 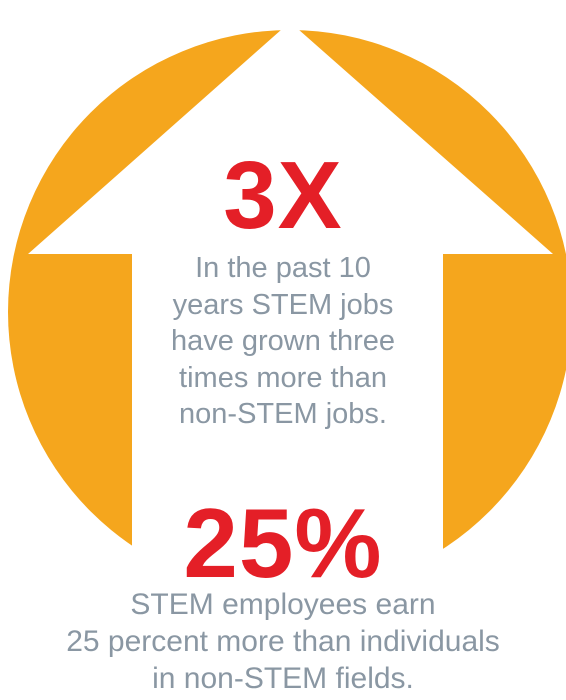 What do you see at coordinates (283, 414) in the screenshot?
I see `stat-3x-line: non-STEM jobs.` at bounding box center [283, 414].